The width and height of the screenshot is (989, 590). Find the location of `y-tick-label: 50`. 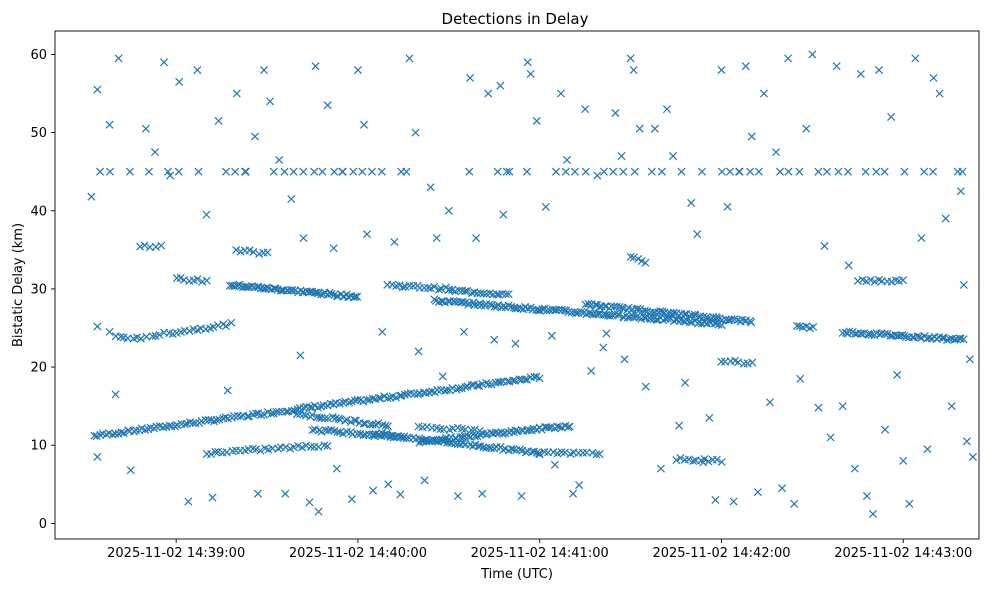

y-tick-label: 50 is located at coordinates (38, 133).